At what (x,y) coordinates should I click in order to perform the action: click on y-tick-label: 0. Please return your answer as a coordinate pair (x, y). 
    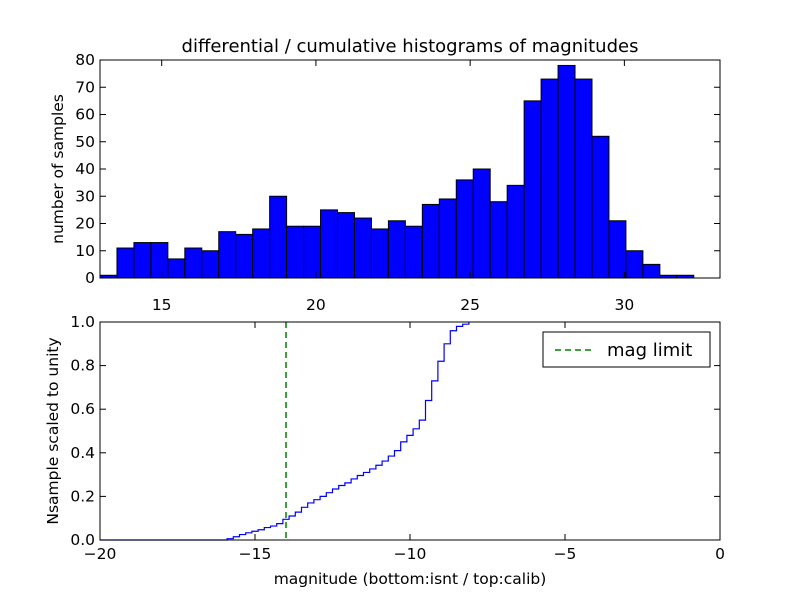
    Looking at the image, I should click on (90, 278).